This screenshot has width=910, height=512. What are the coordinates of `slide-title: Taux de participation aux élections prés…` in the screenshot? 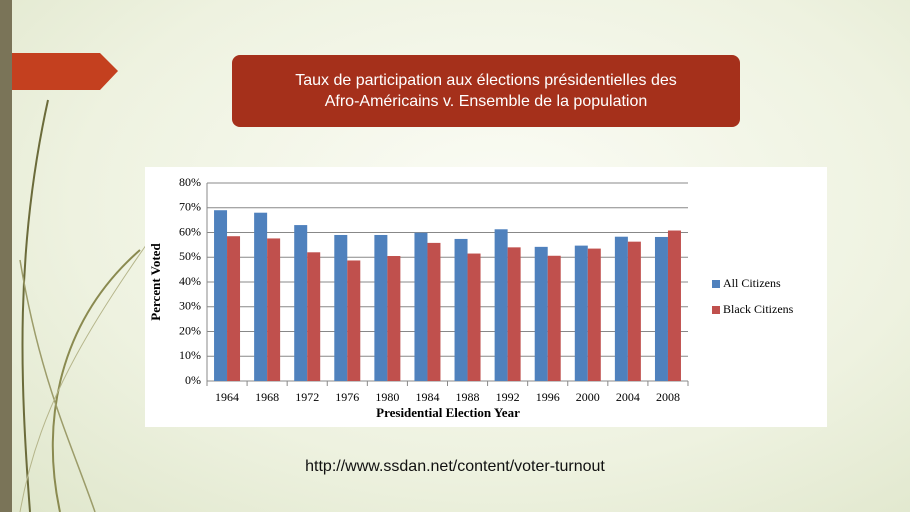 It's located at (486, 91).